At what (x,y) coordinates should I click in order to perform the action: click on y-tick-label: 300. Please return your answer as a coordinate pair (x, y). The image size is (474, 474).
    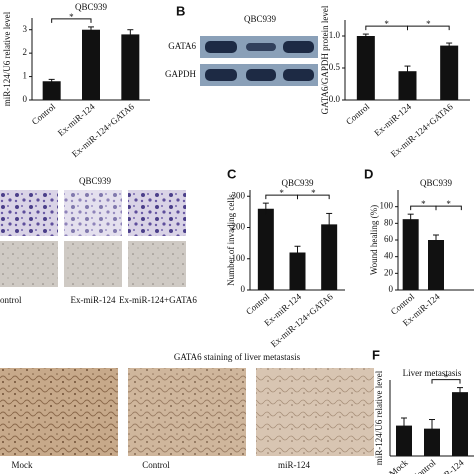
    Looking at the image, I should click on (239, 195).